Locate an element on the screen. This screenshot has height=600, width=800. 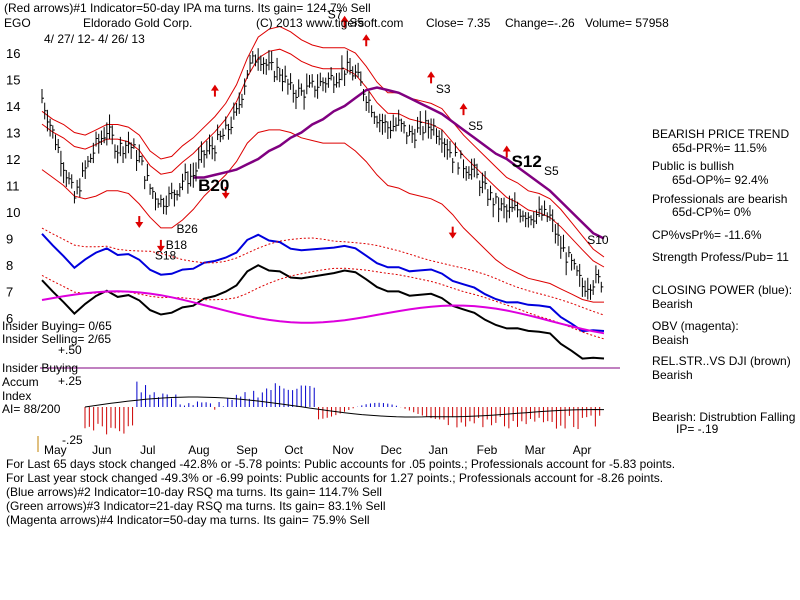
x-month-label: Jan is located at coordinates (438, 450).